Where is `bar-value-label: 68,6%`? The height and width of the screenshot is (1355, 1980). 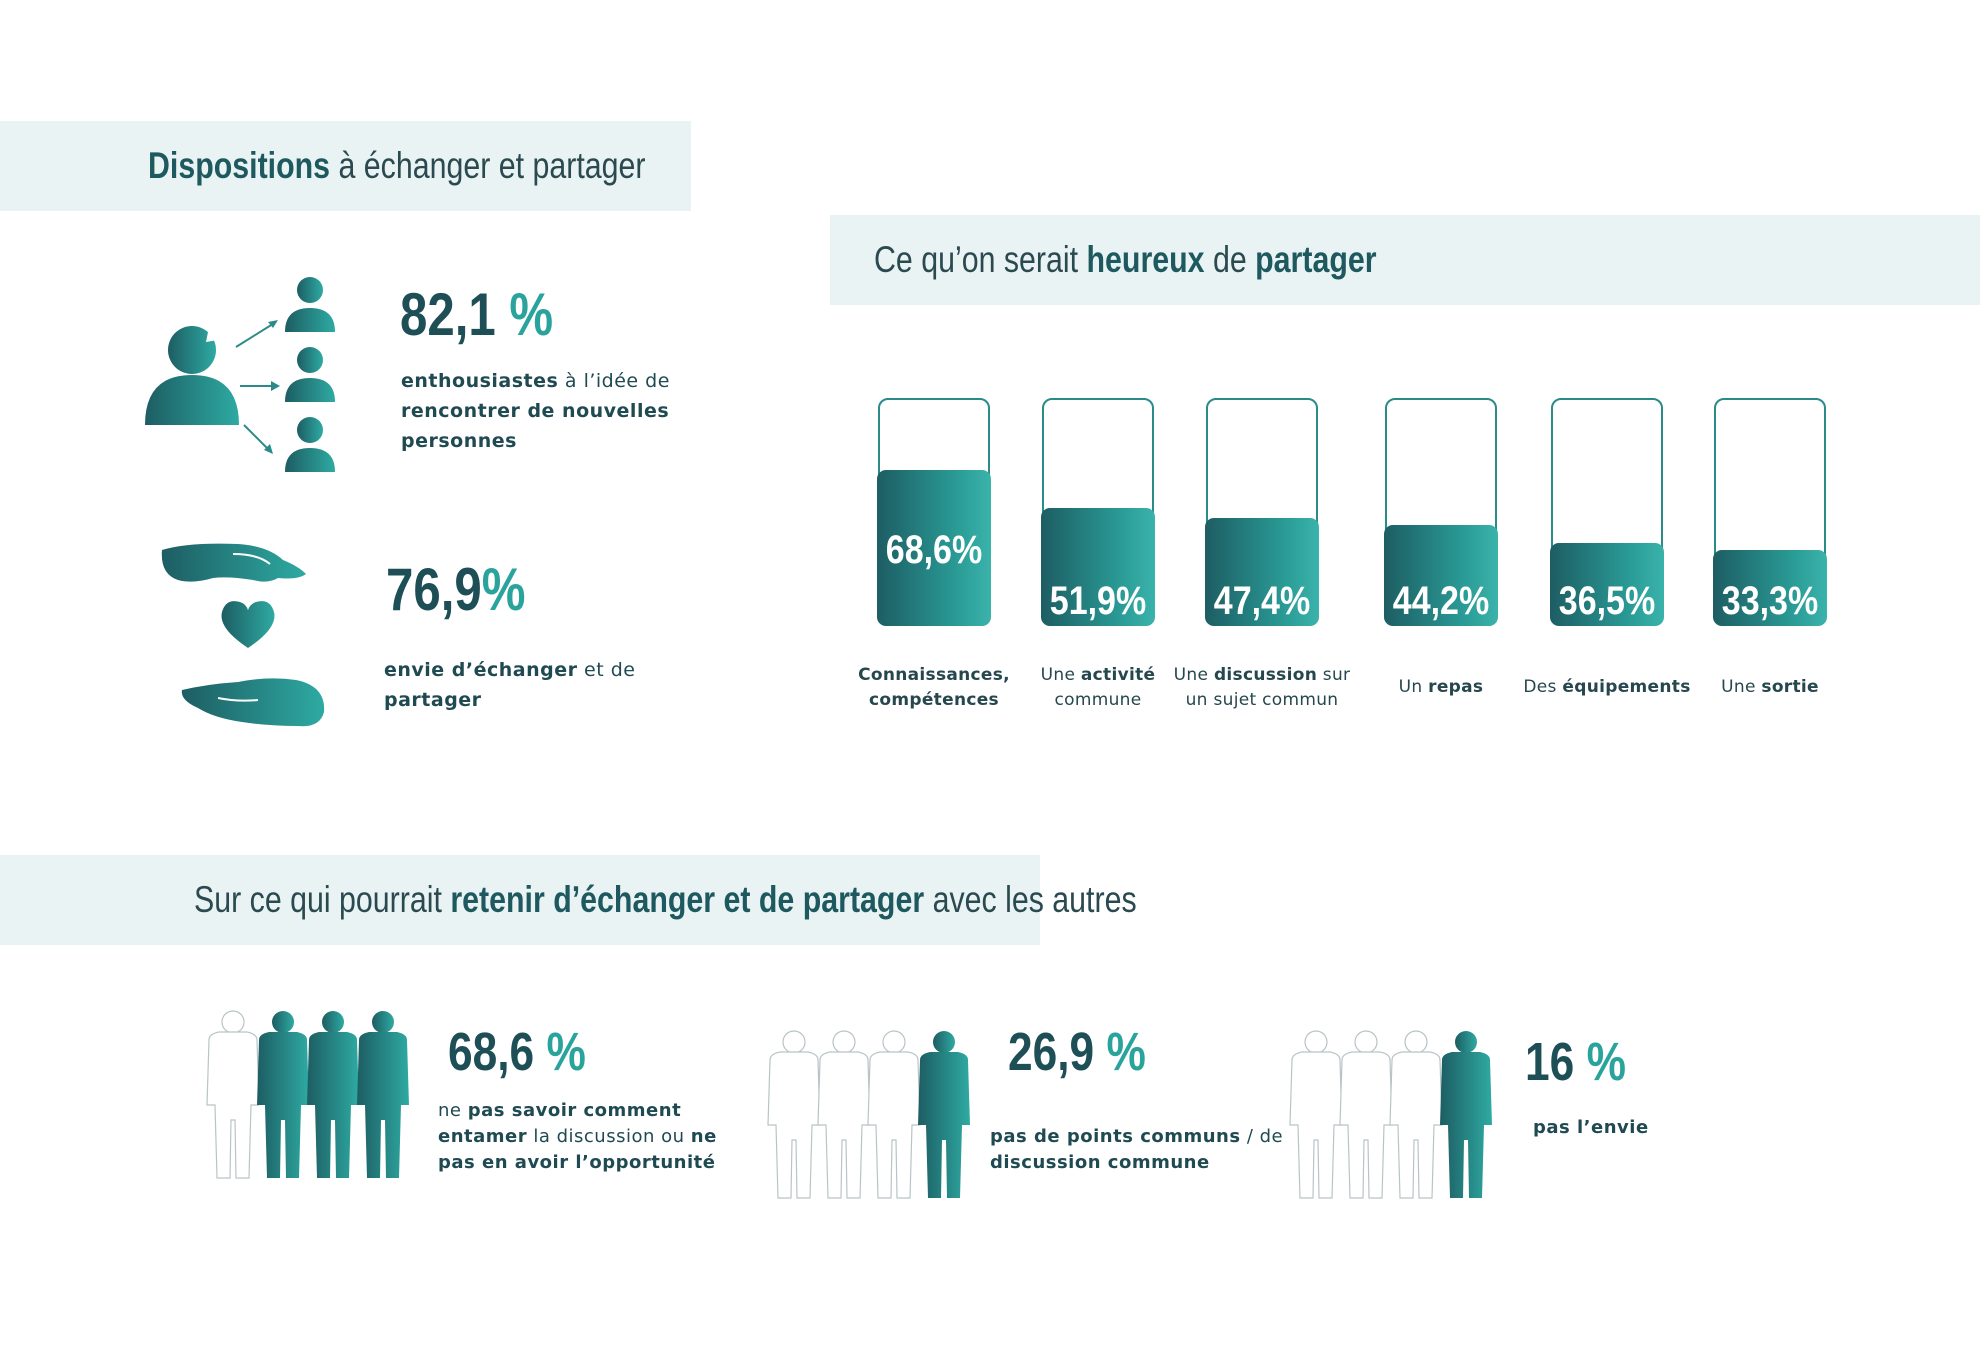
bar-value-label: 68,6% is located at coordinates (934, 550).